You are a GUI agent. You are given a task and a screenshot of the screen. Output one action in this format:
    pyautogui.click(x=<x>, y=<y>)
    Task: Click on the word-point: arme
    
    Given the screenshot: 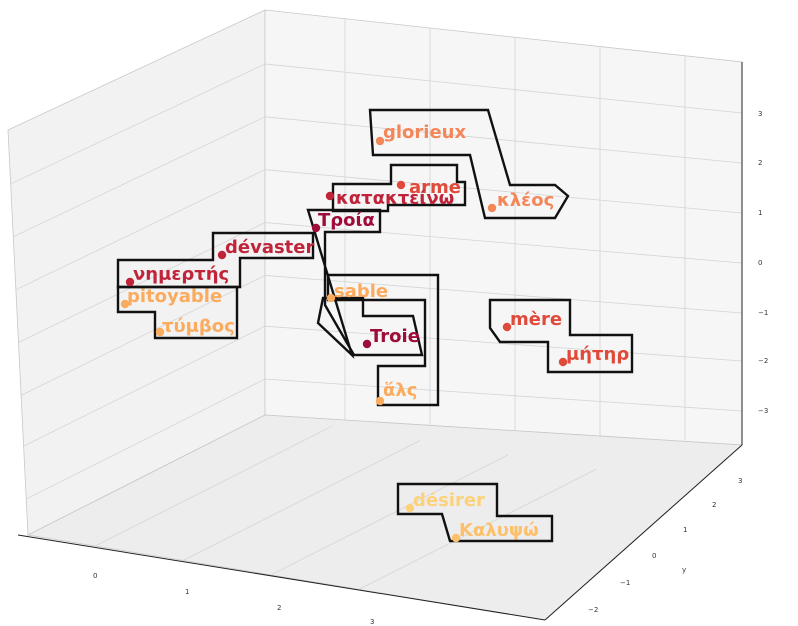 What is the action you would take?
    pyautogui.click(x=428, y=187)
    